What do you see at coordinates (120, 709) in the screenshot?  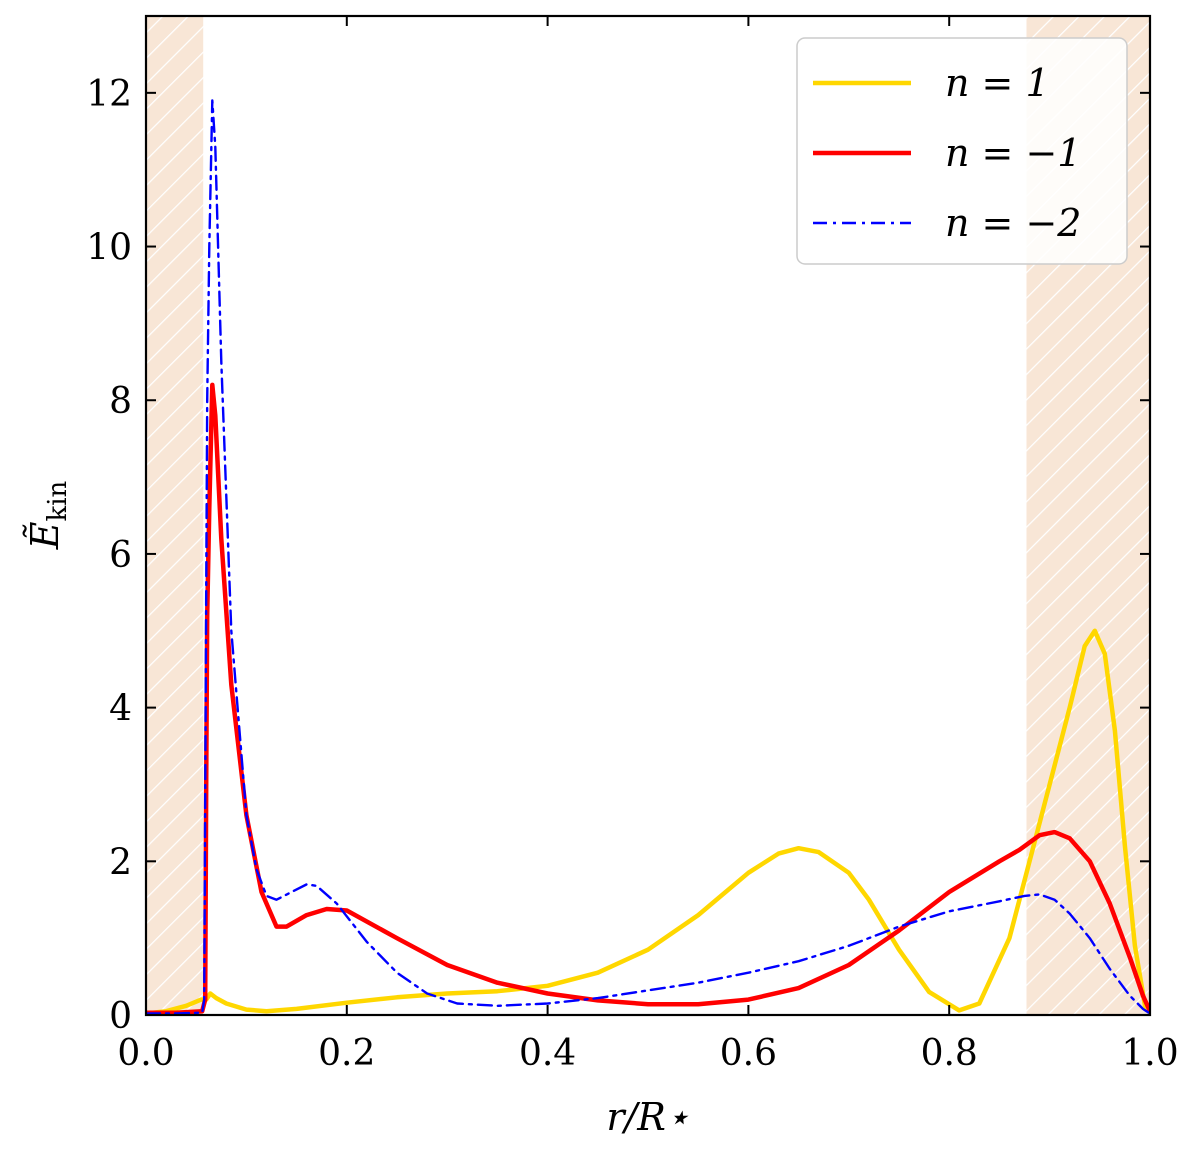 I see `y-tick-label: 4` at bounding box center [120, 709].